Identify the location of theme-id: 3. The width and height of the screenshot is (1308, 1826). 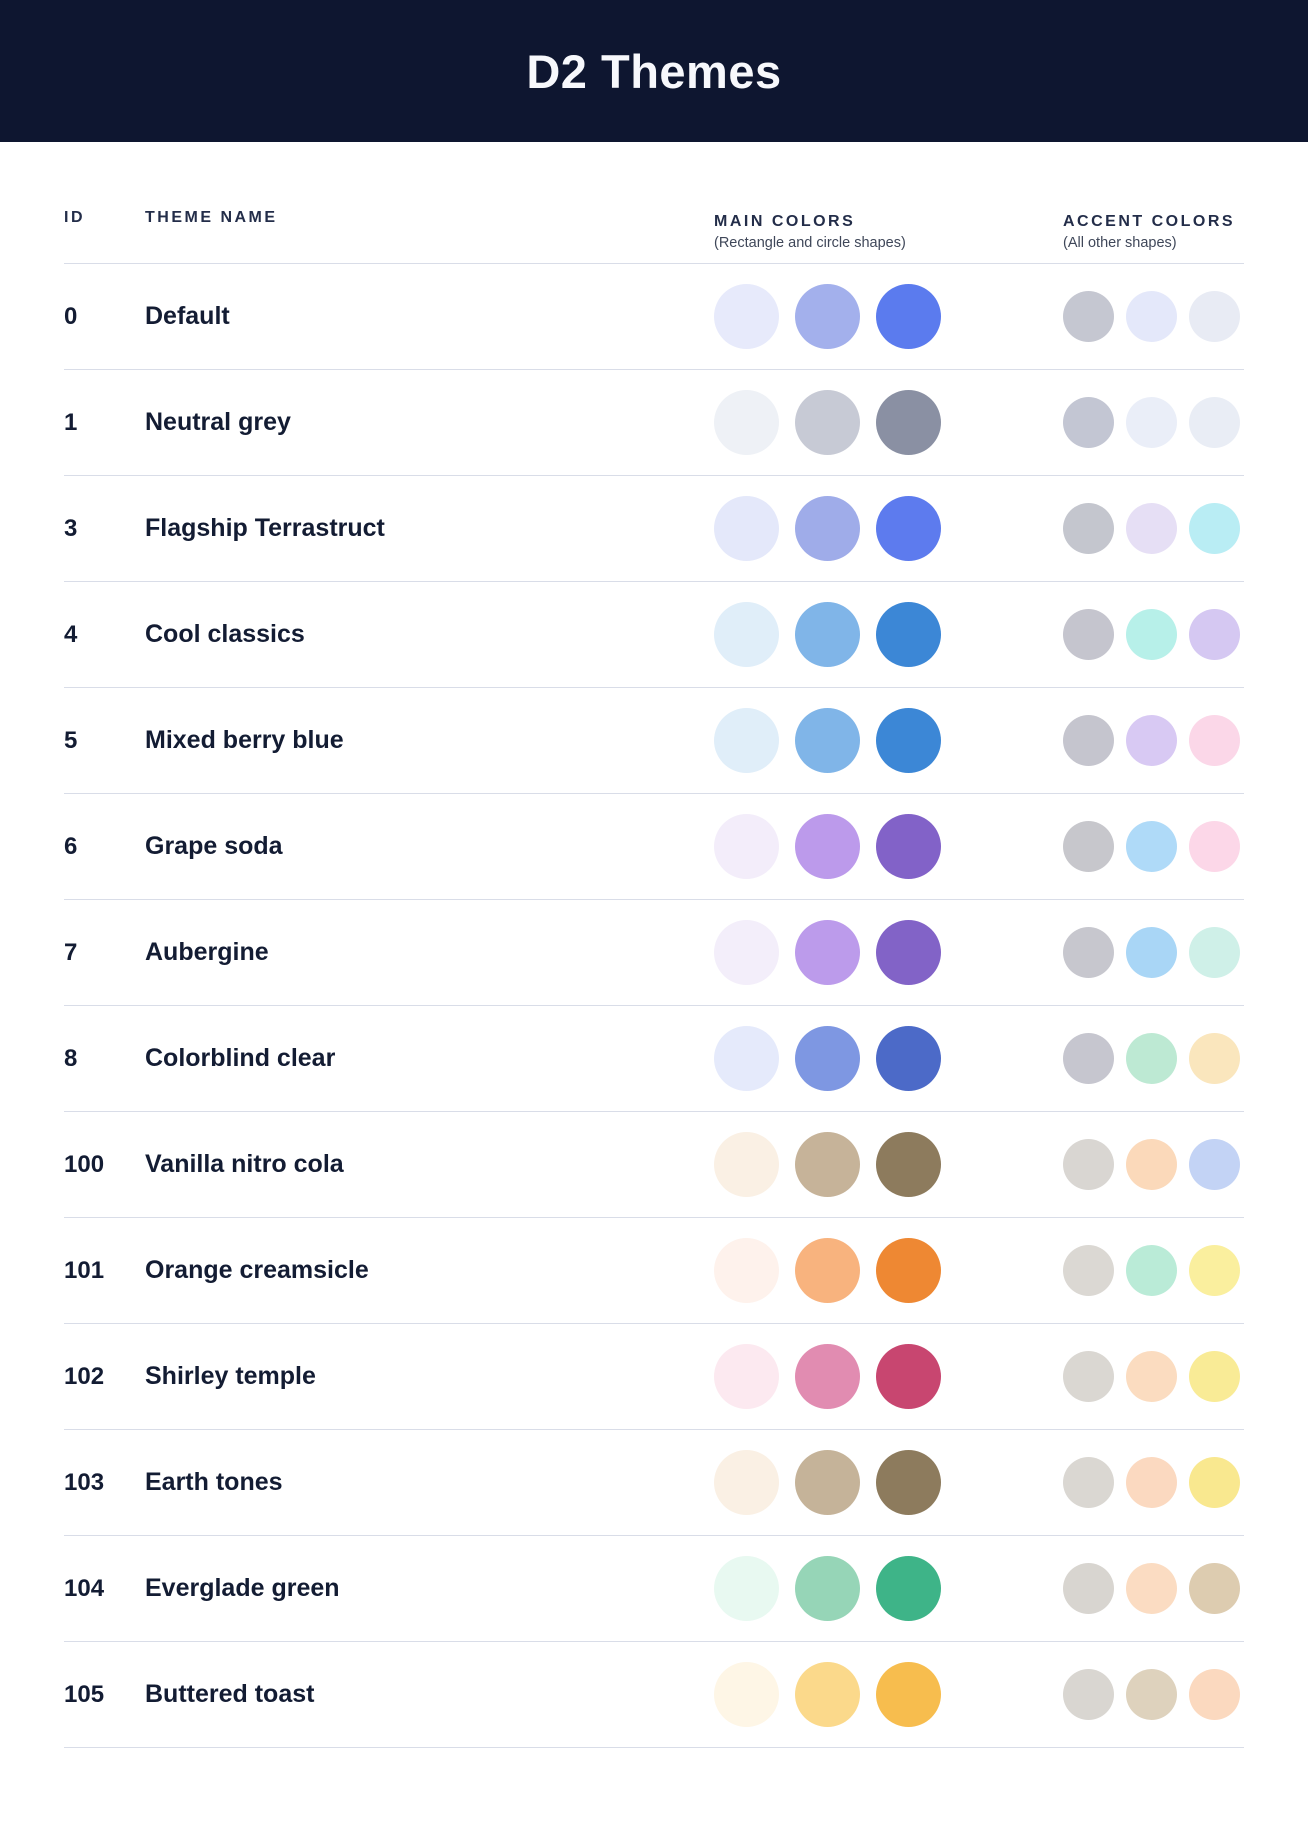
(71, 528).